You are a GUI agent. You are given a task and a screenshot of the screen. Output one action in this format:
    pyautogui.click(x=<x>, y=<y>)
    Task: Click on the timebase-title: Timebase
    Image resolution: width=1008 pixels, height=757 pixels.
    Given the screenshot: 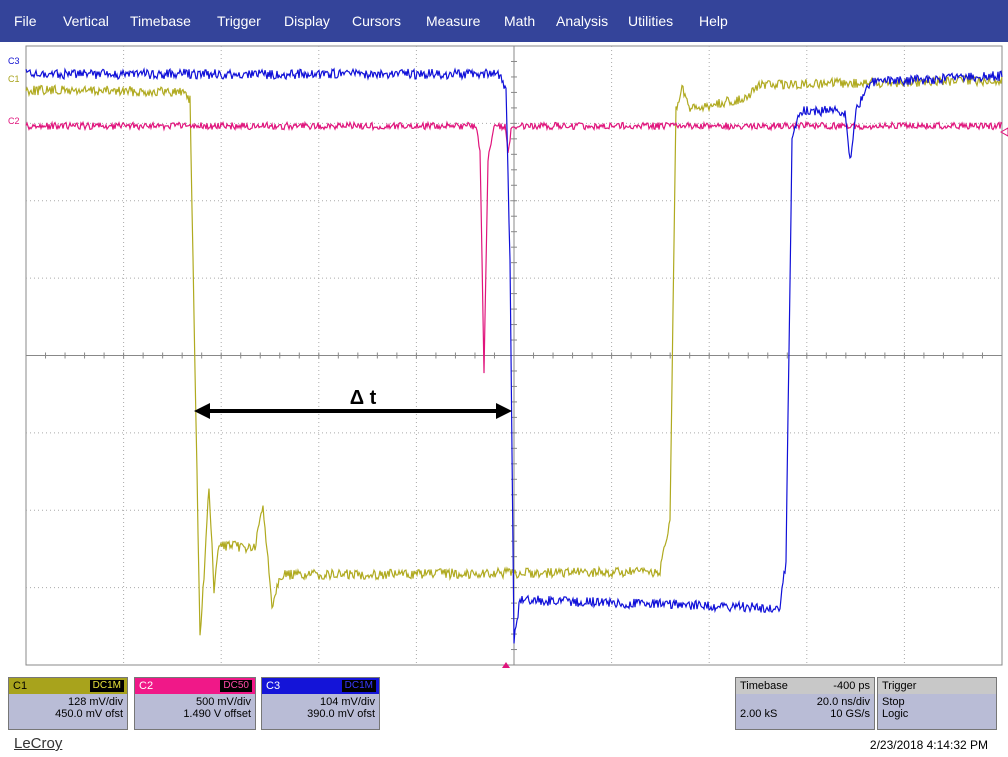 What is the action you would take?
    pyautogui.click(x=764, y=686)
    